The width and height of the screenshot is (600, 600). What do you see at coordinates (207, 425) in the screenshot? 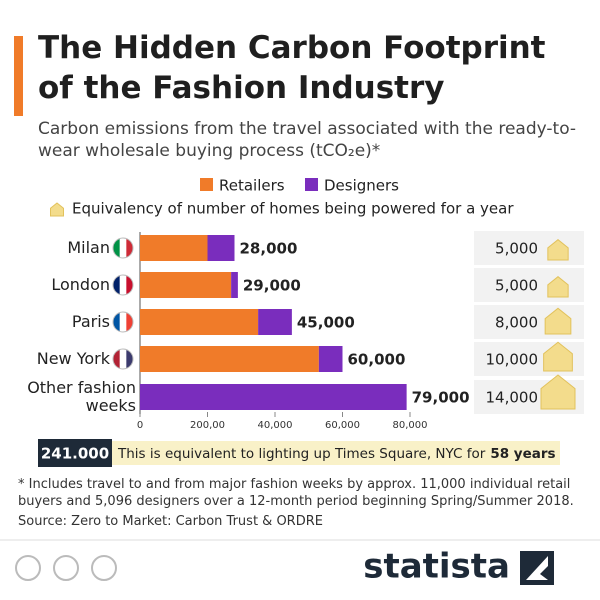
I see `x-tick-label: 200,00` at bounding box center [207, 425].